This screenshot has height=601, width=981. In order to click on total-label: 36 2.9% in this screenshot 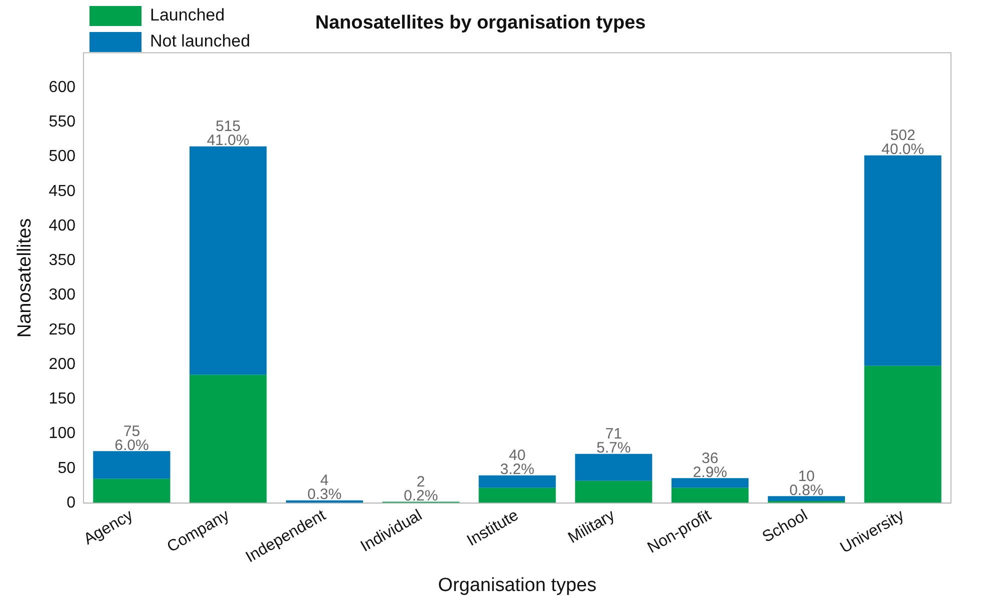, I will do `click(710, 465)`.